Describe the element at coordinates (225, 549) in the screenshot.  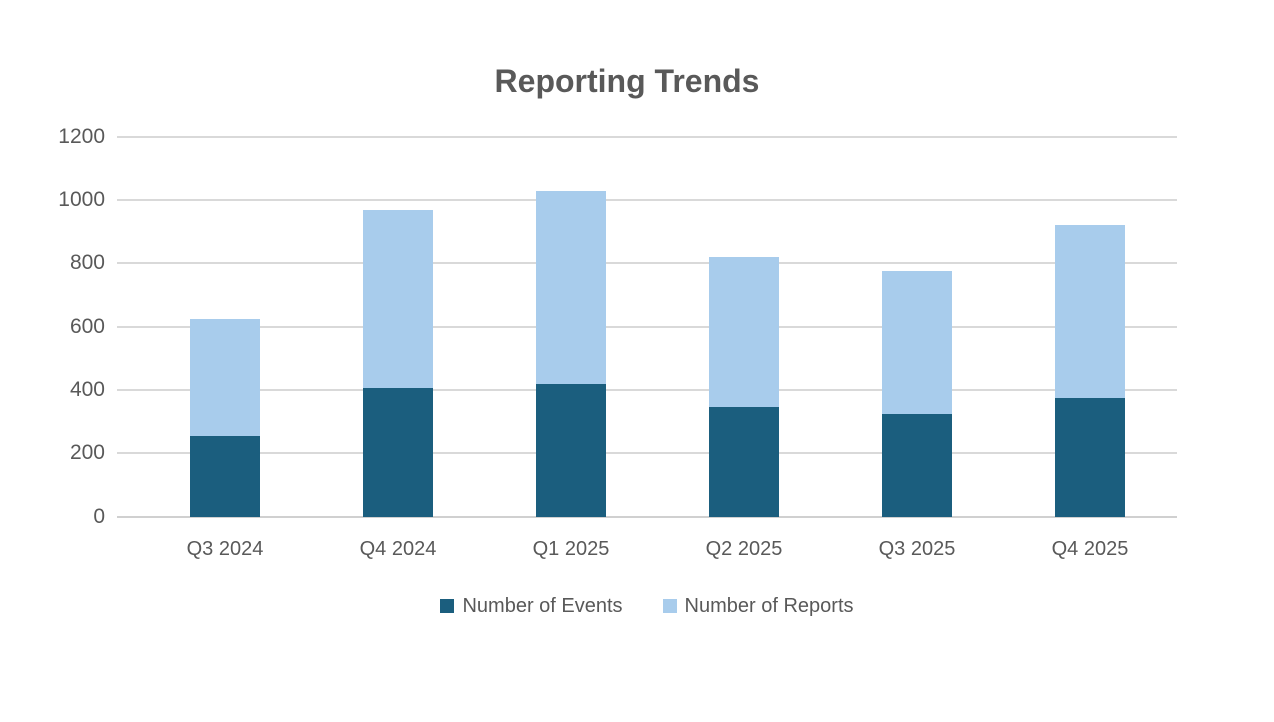
I see `x-axis-tick-label: Q3 2024` at that location.